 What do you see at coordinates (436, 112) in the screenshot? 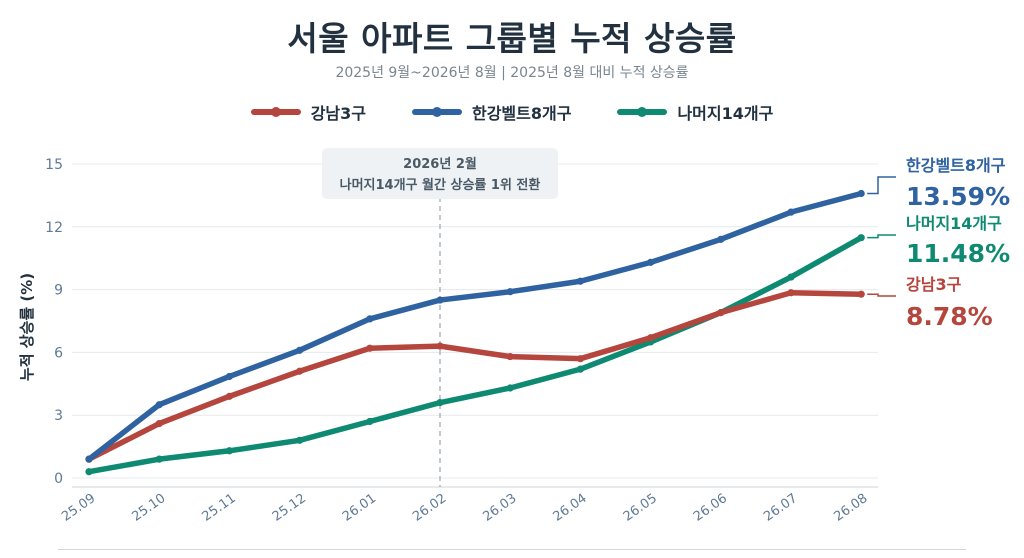
I see `legend-swatch-hangang` at bounding box center [436, 112].